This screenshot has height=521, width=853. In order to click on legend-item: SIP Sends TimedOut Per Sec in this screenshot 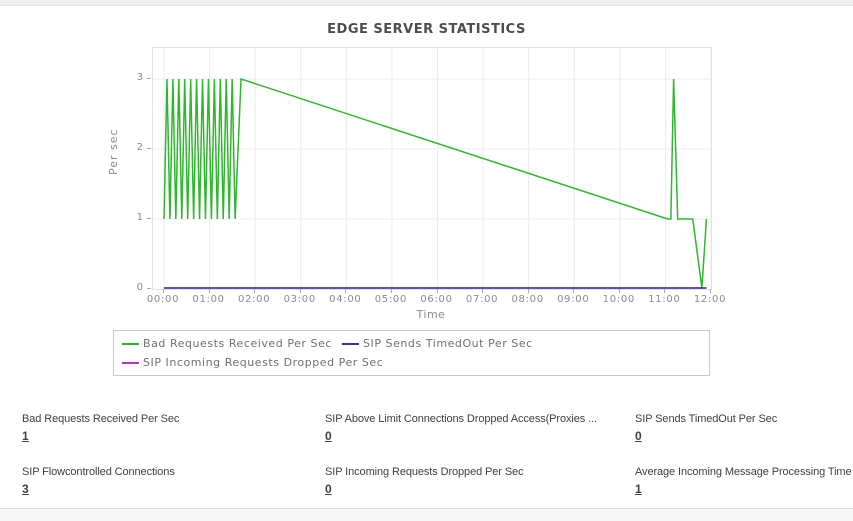, I will do `click(437, 343)`.